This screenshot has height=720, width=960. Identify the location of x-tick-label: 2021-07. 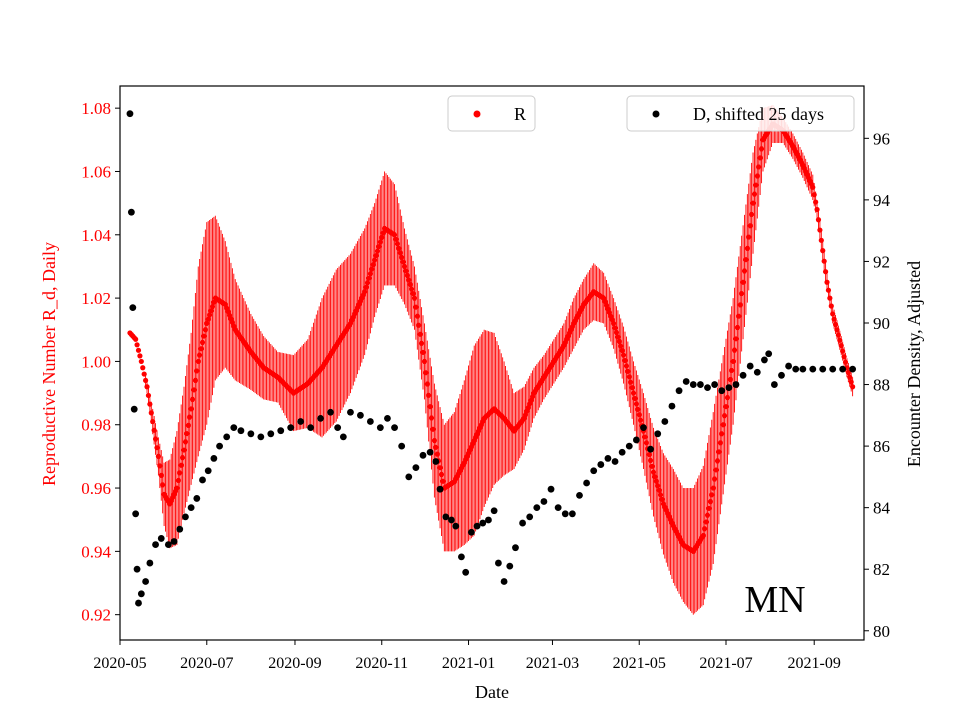
(725, 663).